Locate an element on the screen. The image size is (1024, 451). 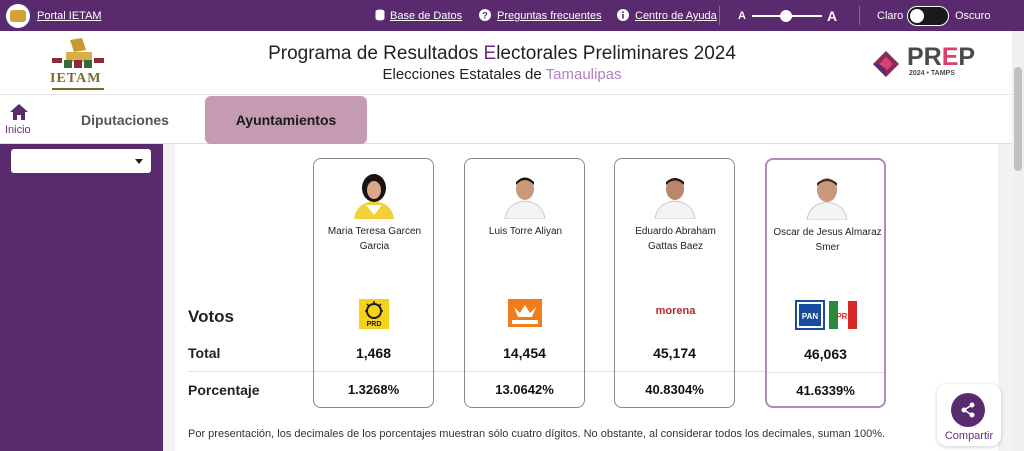
prd-logo-icon: PRD is located at coordinates (374, 314).